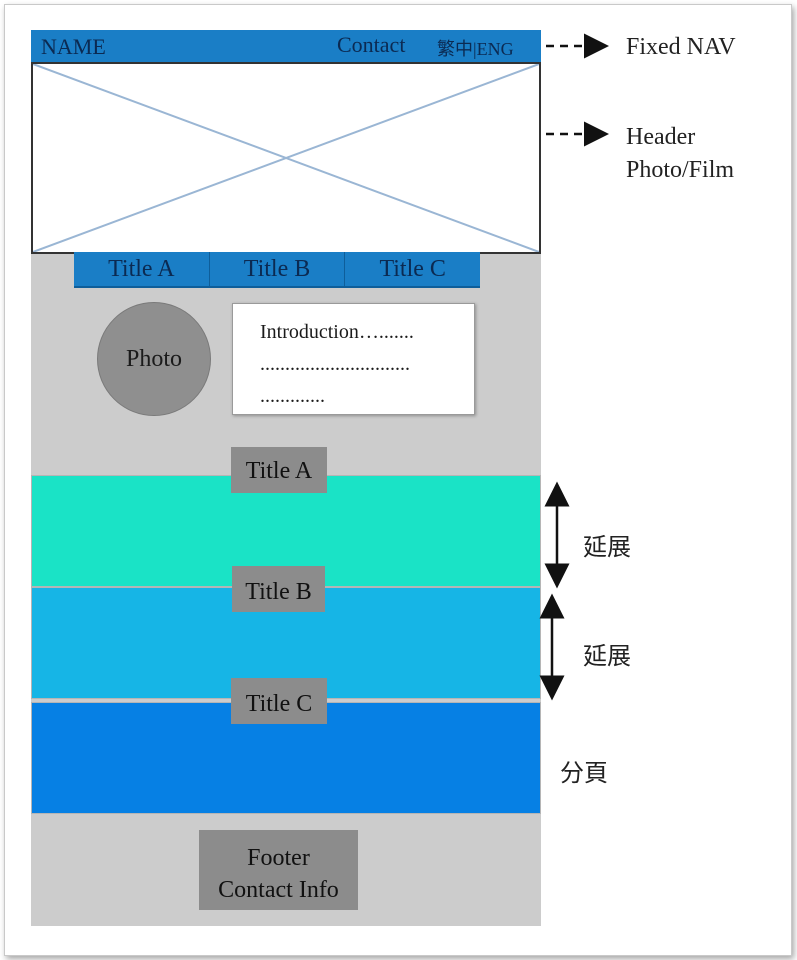 The height and width of the screenshot is (960, 797). Describe the element at coordinates (278, 858) in the screenshot. I see `footer-line-1: Footer` at that location.